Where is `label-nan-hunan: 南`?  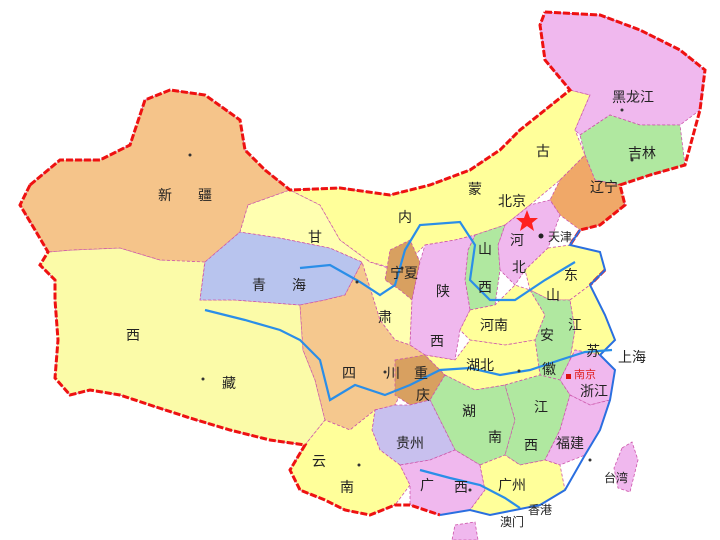
label-nan-hunan: 南 is located at coordinates (495, 438).